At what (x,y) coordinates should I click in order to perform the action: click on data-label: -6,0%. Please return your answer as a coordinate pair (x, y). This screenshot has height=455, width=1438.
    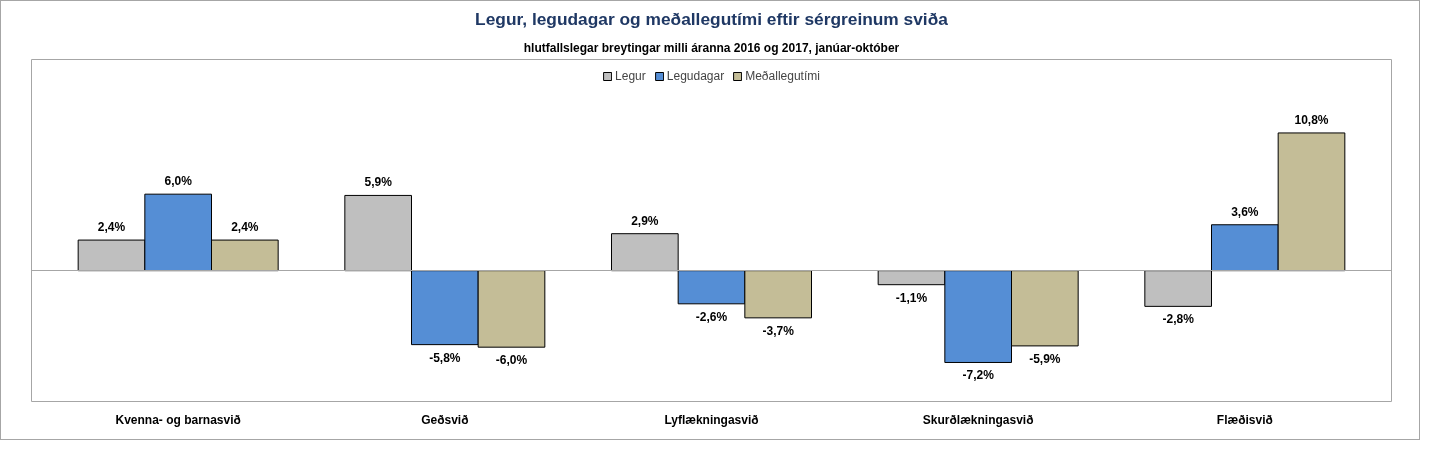
    Looking at the image, I should click on (511, 360).